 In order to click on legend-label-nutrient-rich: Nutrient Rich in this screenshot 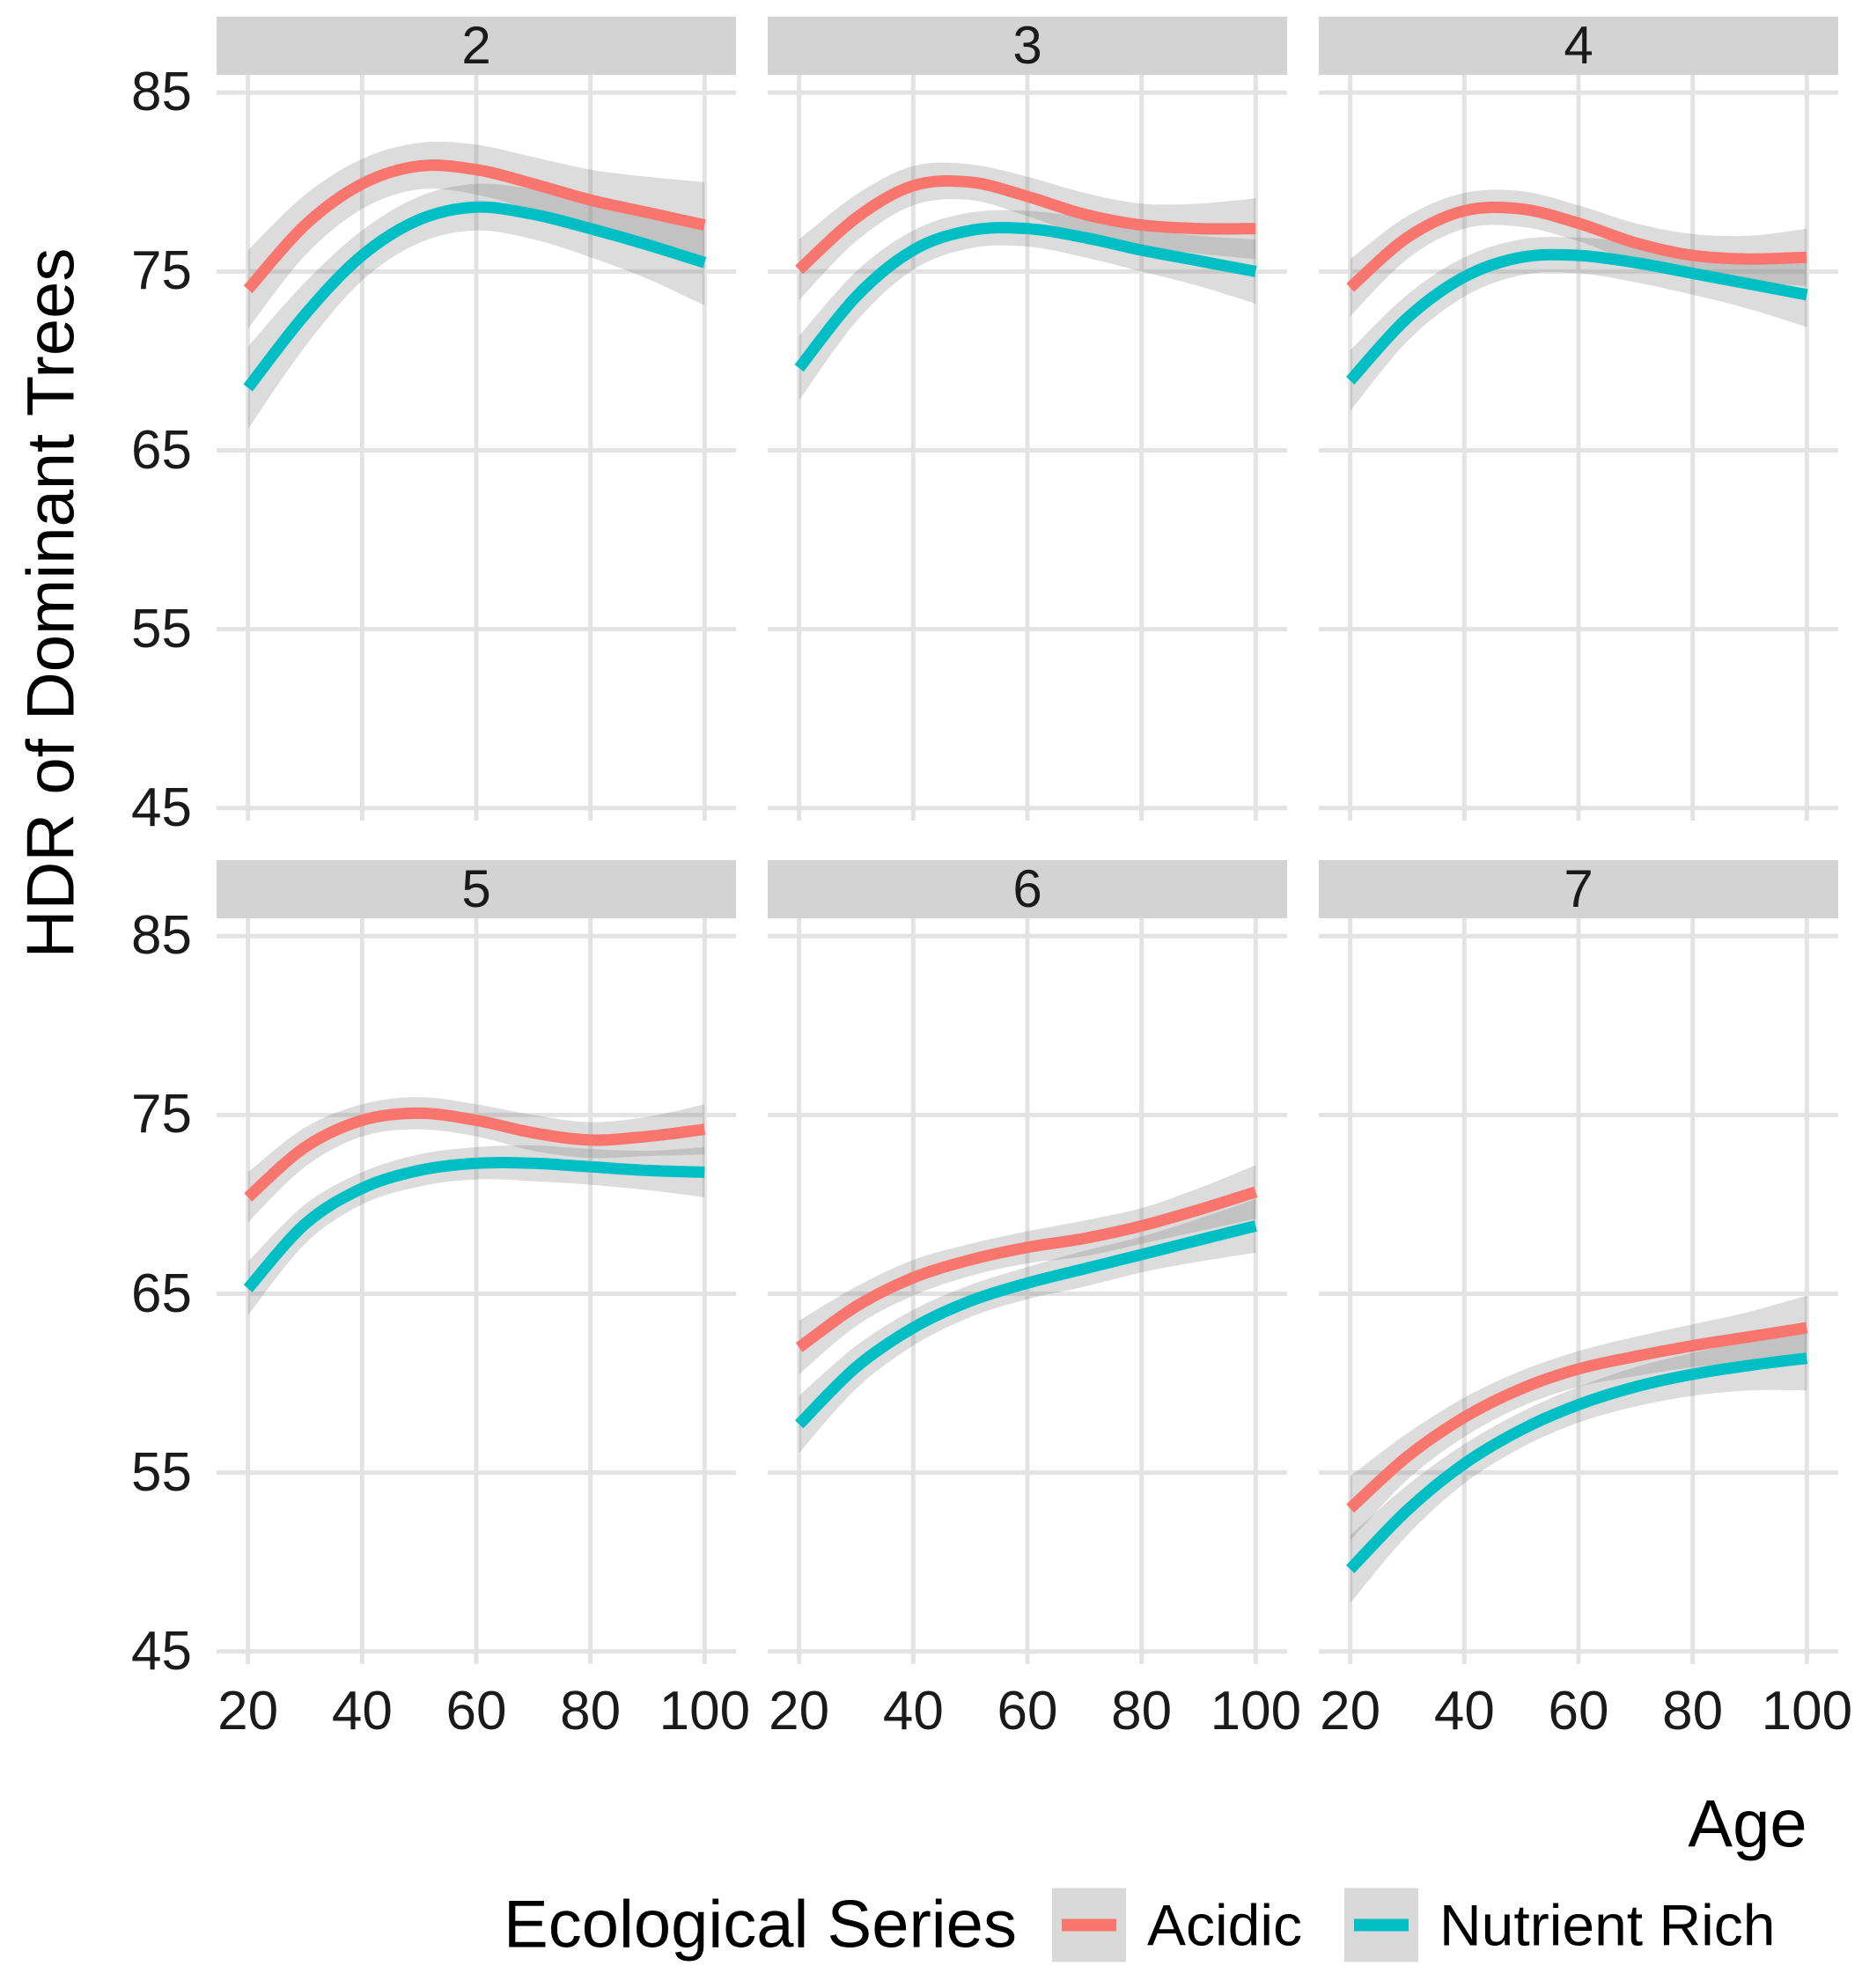, I will do `click(1608, 1924)`.